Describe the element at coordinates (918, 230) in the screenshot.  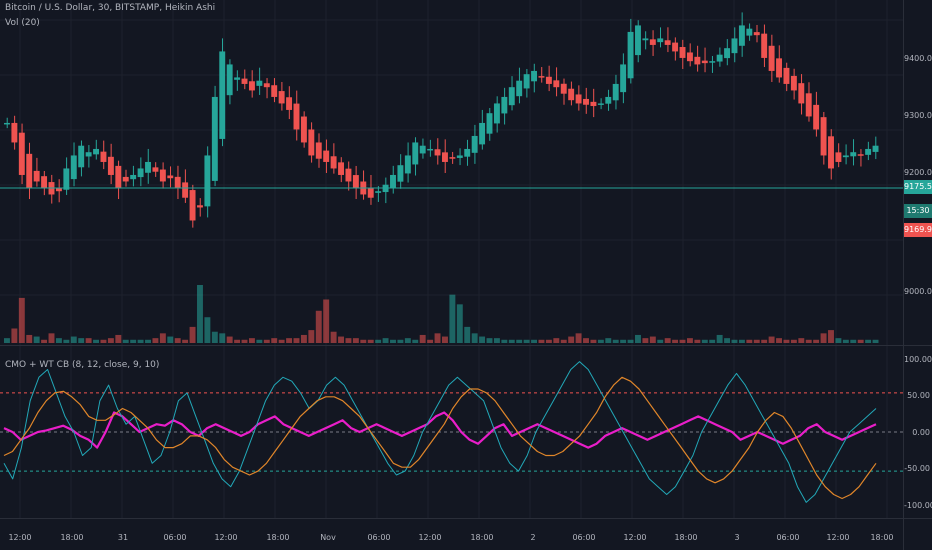
I see `low-price-badge: 9169.91` at that location.